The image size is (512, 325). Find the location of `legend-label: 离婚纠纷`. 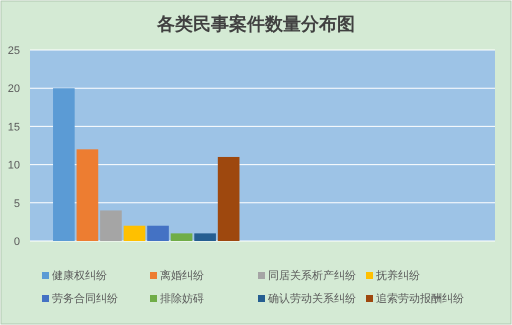

legend-label: 离婚纠纷 is located at coordinates (182, 275).